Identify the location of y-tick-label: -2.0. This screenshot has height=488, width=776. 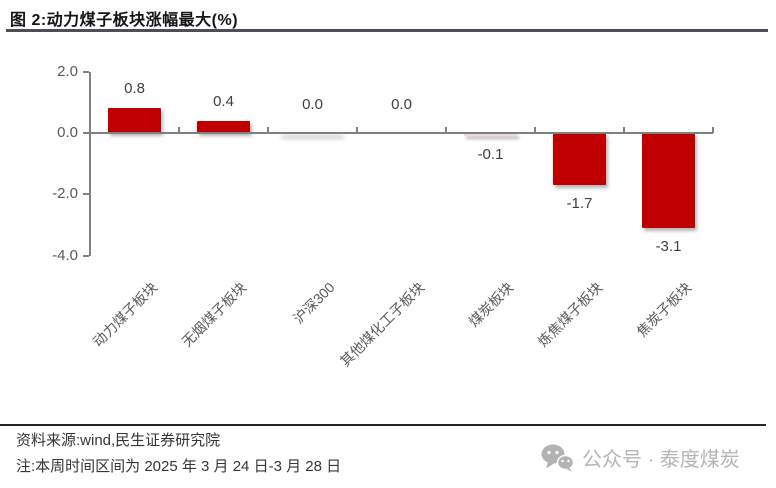
(65, 194).